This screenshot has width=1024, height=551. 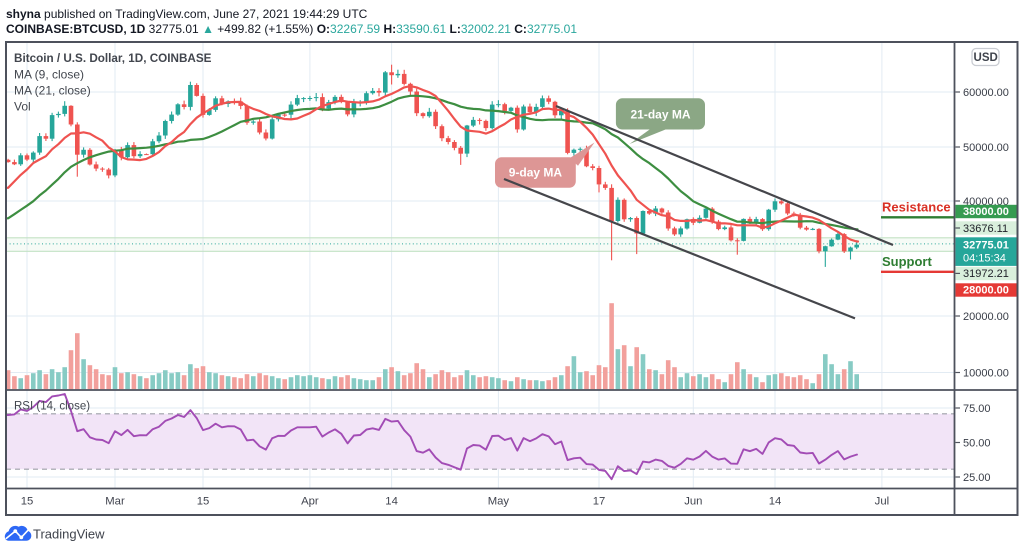 What do you see at coordinates (599, 502) in the screenshot?
I see `svg-text: 17` at bounding box center [599, 502].